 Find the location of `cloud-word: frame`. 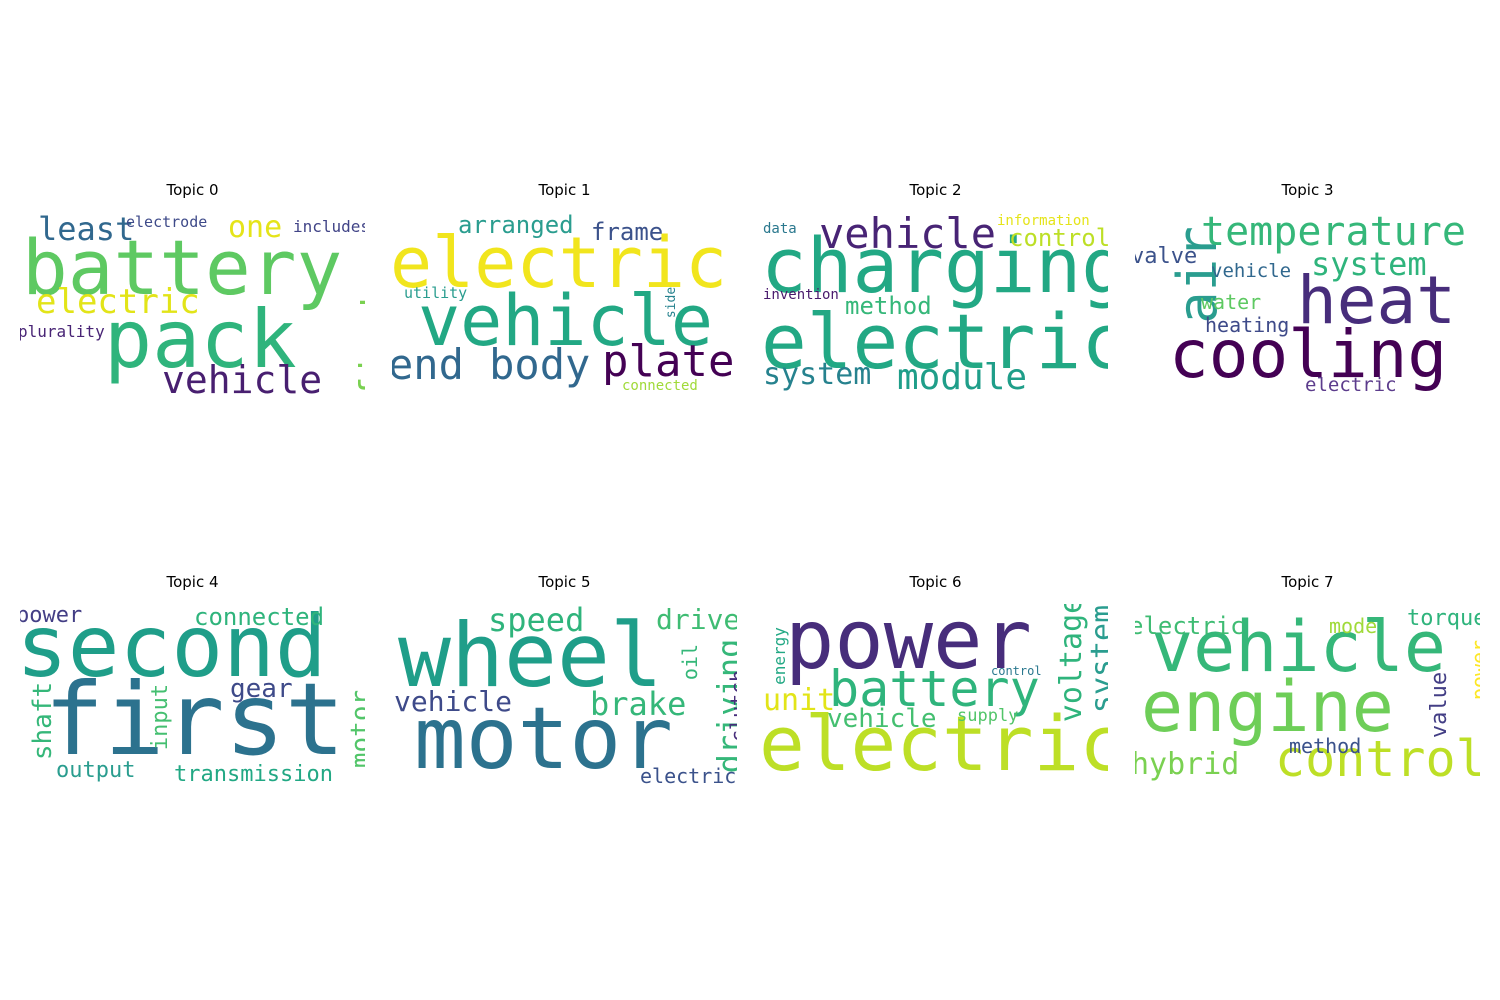

cloud-word: frame is located at coordinates (627, 232).